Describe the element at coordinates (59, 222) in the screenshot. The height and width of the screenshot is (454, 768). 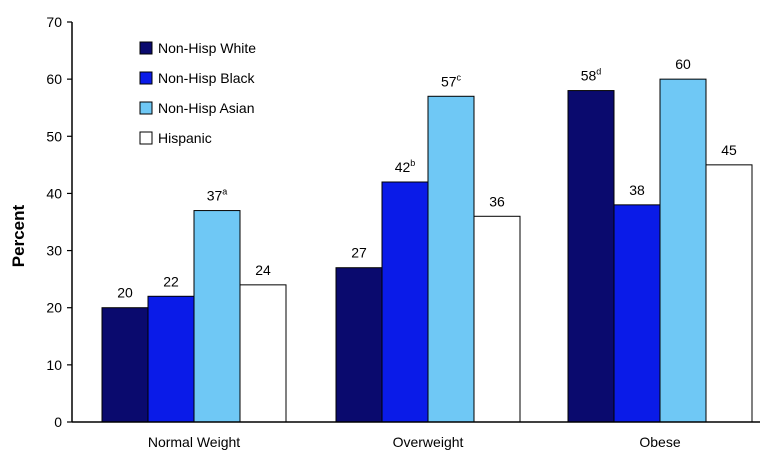
I see `y-axis-ticks: 0 10 20 30 40 50 60 70` at that location.